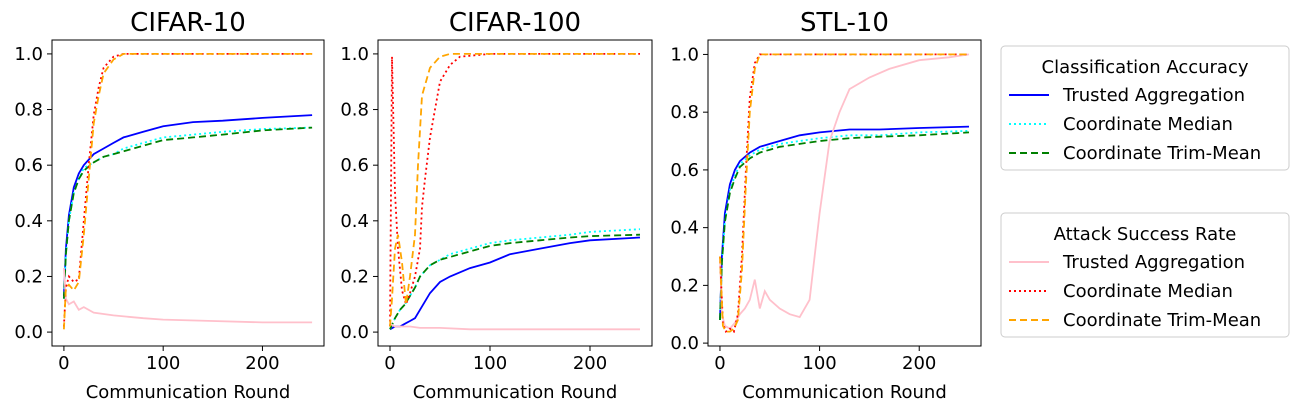 The width and height of the screenshot is (1299, 411). What do you see at coordinates (844, 23) in the screenshot?
I see `chart-title: STL-10` at bounding box center [844, 23].